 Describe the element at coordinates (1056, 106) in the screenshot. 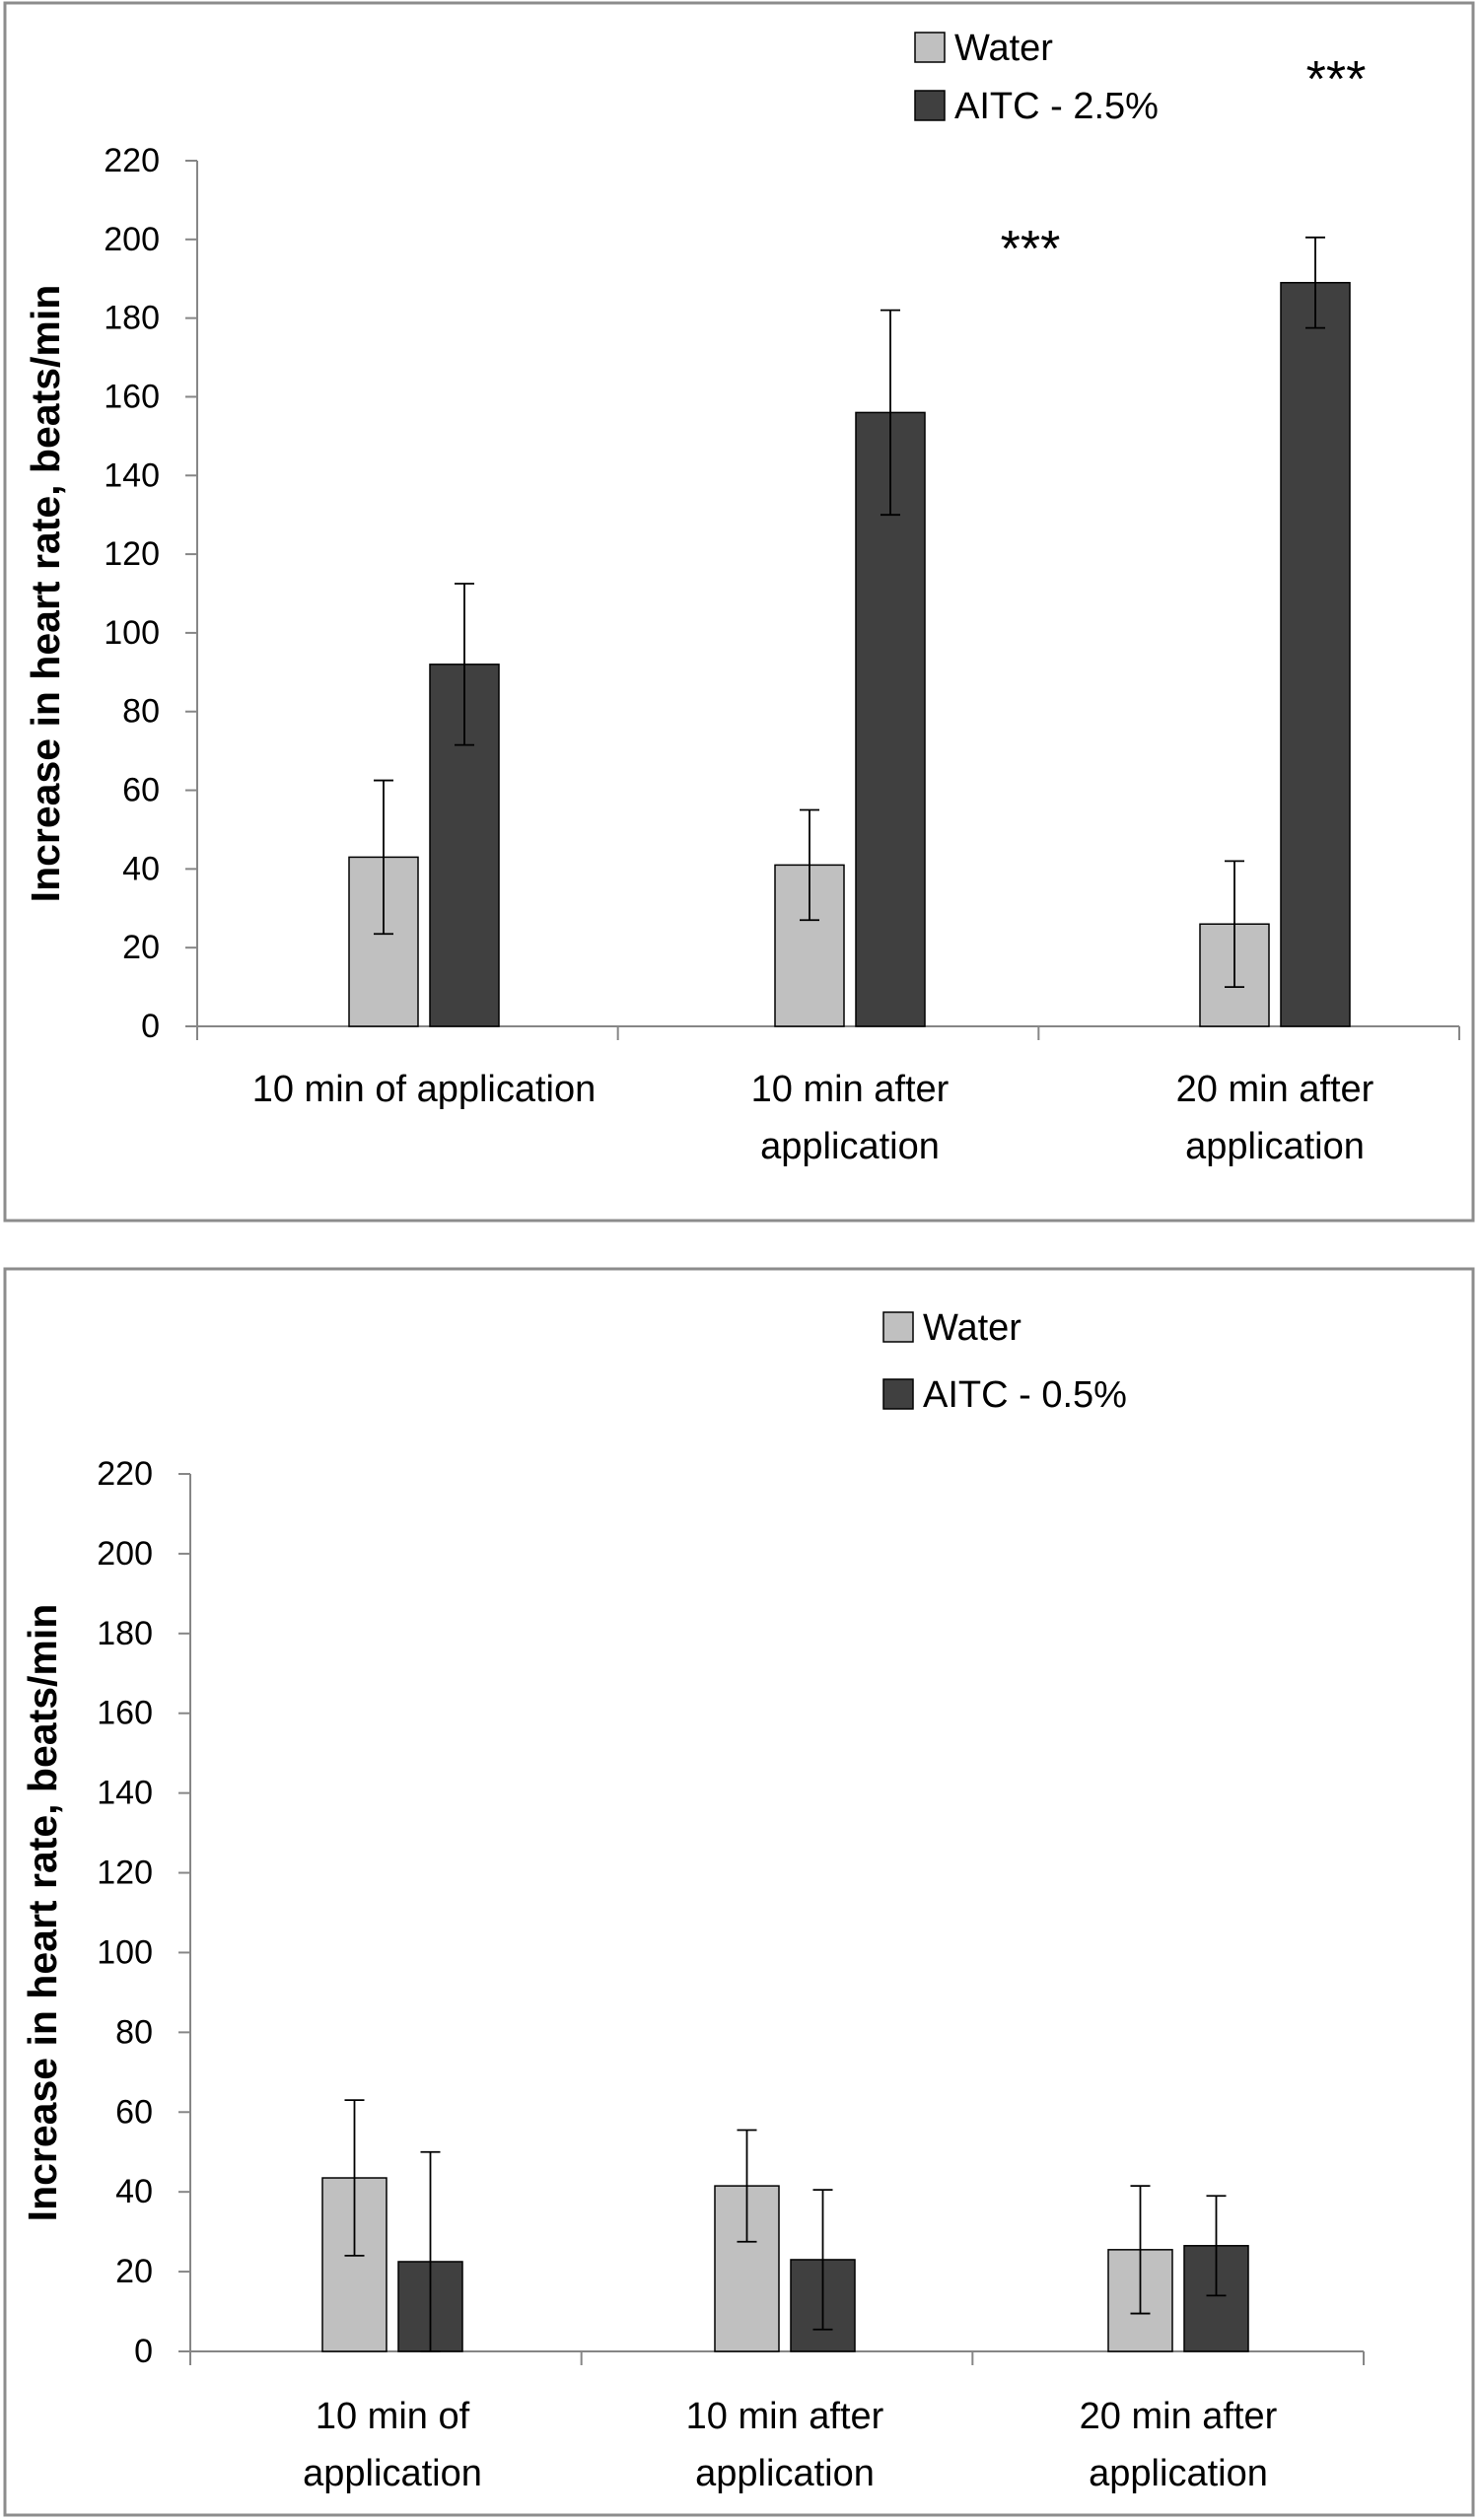

I see `legend-label: AITC - 2.5%` at that location.